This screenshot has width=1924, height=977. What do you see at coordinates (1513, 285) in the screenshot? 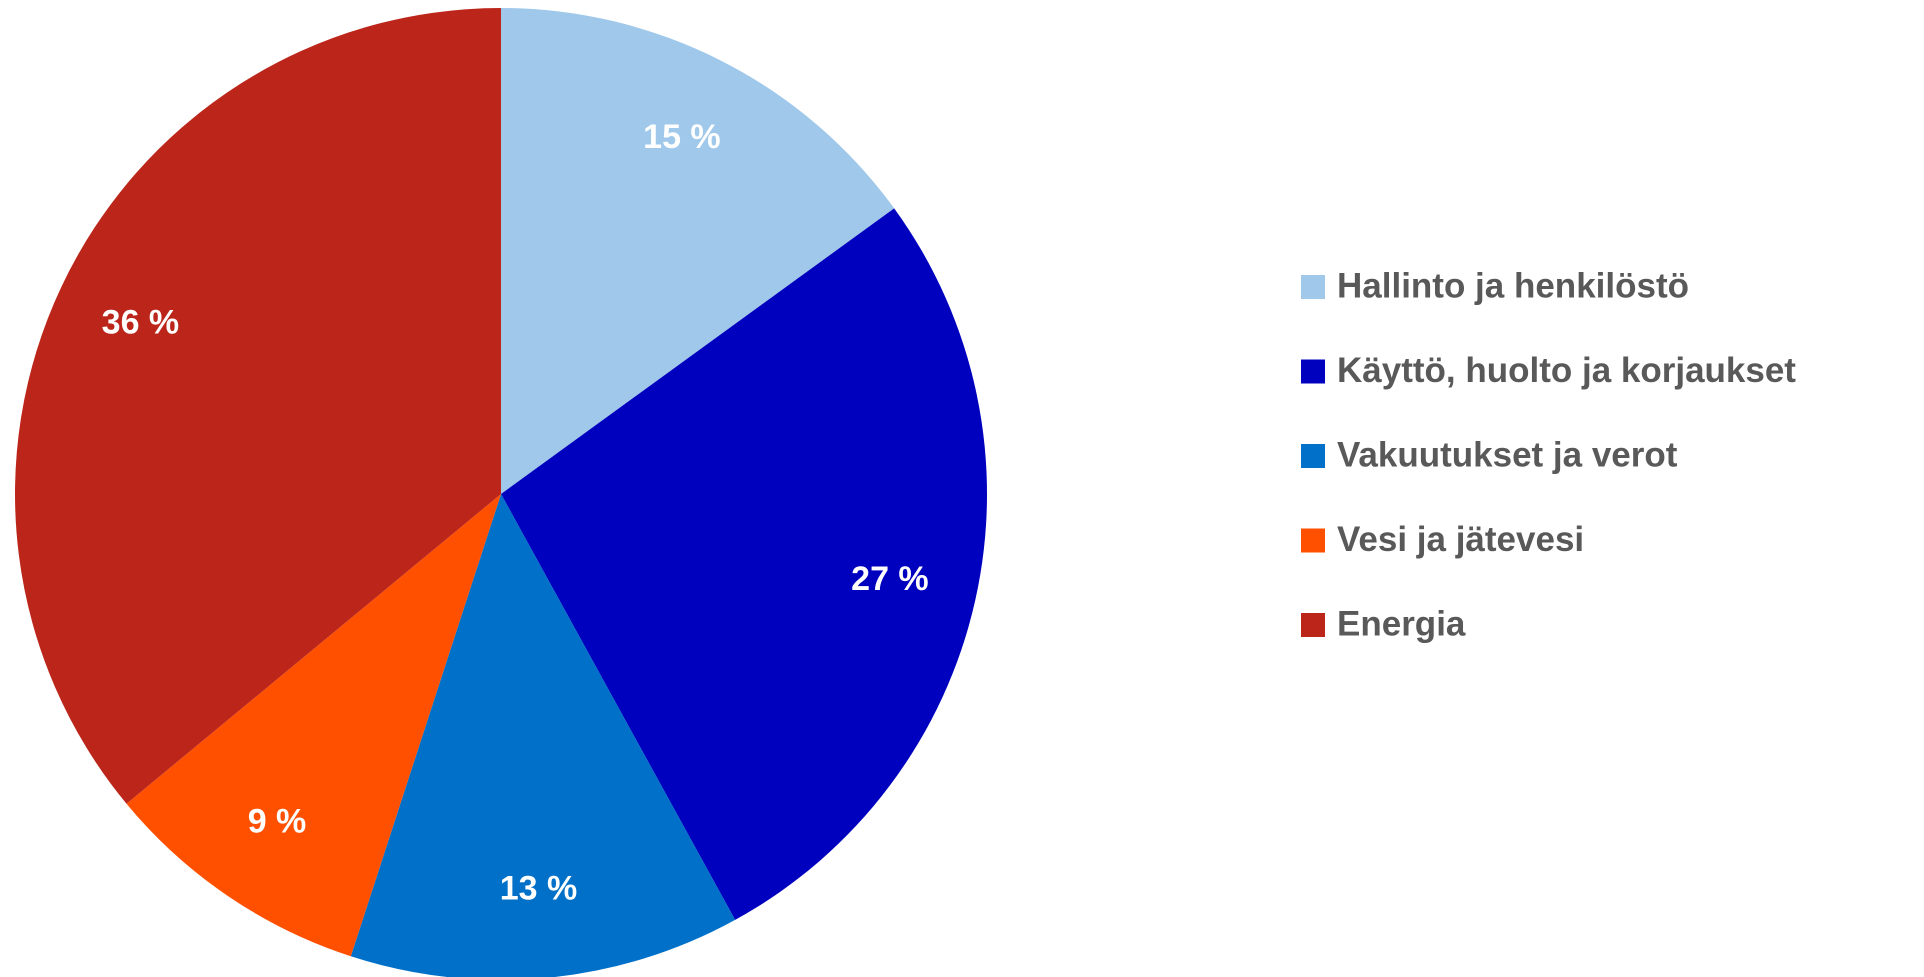
I see `legend-label: Hallinto ja henkilöstö` at bounding box center [1513, 285].